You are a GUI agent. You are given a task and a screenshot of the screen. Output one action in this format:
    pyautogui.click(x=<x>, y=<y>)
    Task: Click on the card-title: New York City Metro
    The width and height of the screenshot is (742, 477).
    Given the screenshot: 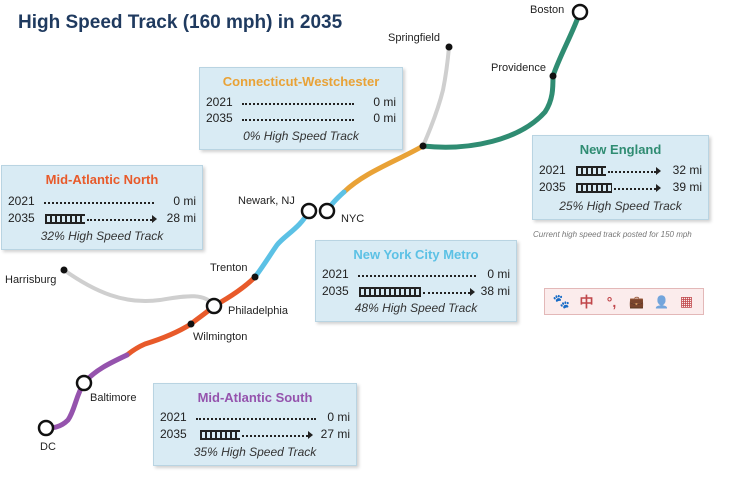 What is the action you would take?
    pyautogui.click(x=416, y=254)
    